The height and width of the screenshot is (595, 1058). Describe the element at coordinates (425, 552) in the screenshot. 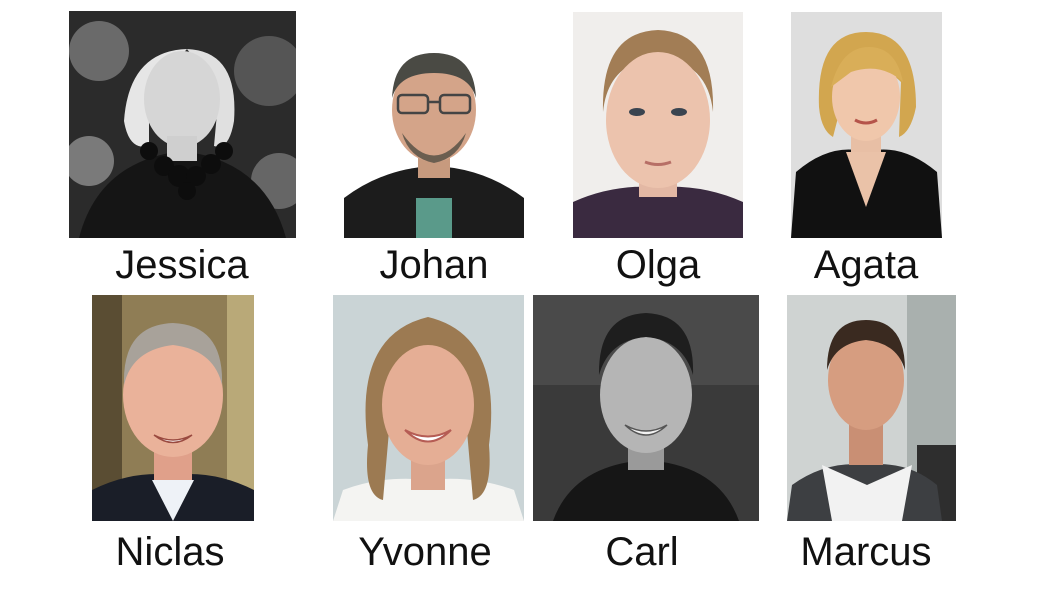

I see `name-yvonne: Yvonne` at that location.